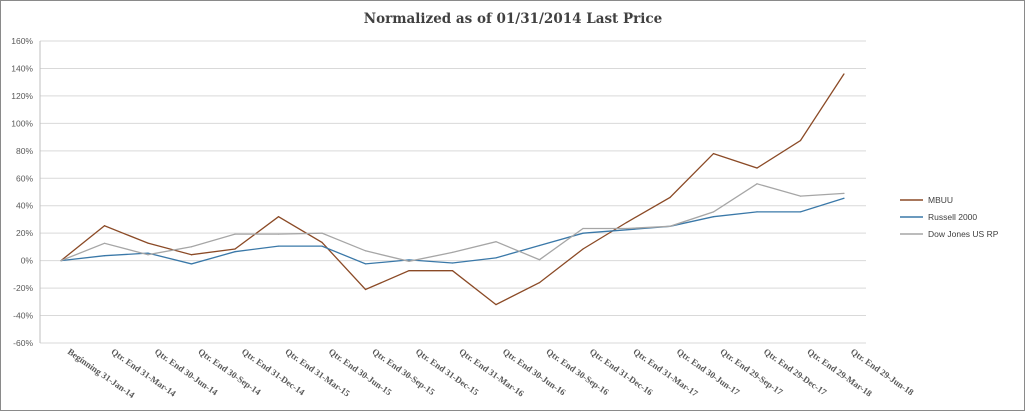 Image resolution: width=1025 pixels, height=411 pixels. Describe the element at coordinates (23, 288) in the screenshot. I see `y-tick-label: -20%` at that location.